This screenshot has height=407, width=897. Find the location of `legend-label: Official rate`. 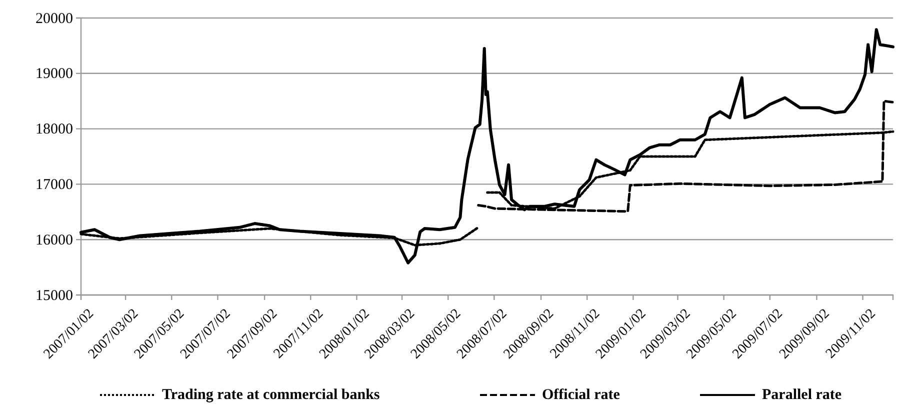

legend-label: Official rate is located at coordinates (581, 395).